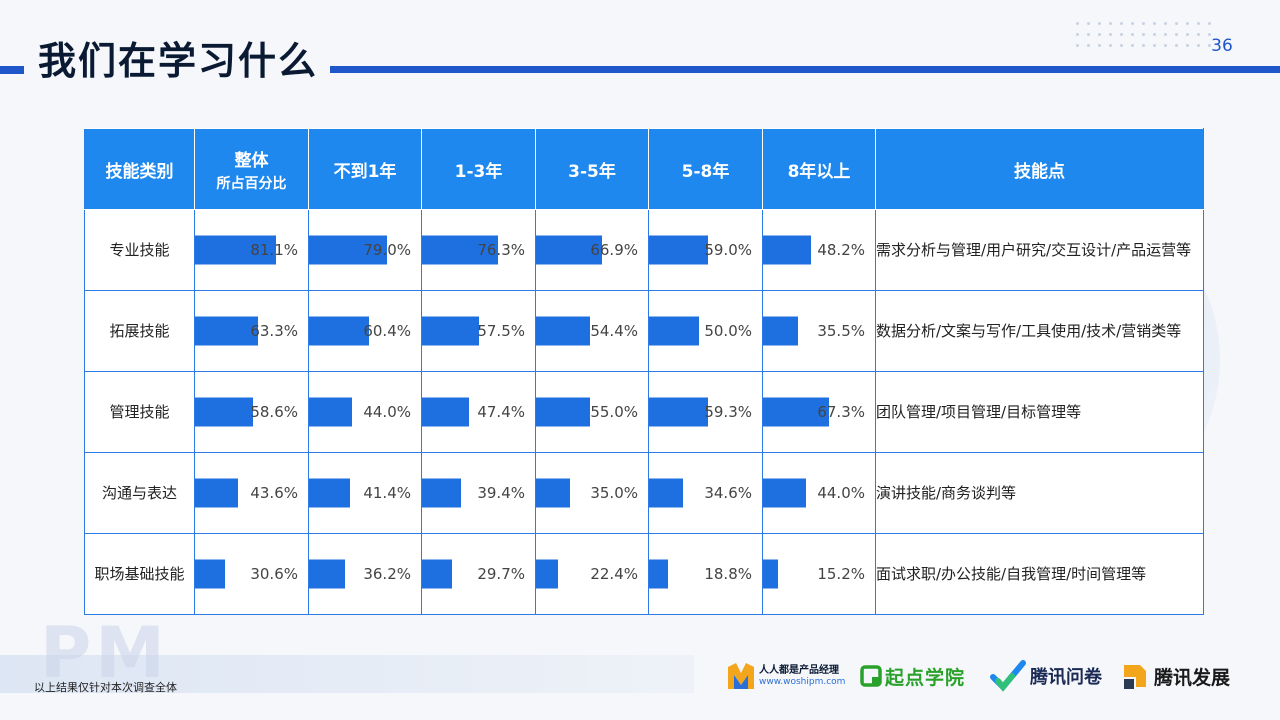 The image size is (1280, 720). I want to click on percent-cell-5-8y: 18.8%, so click(705, 574).